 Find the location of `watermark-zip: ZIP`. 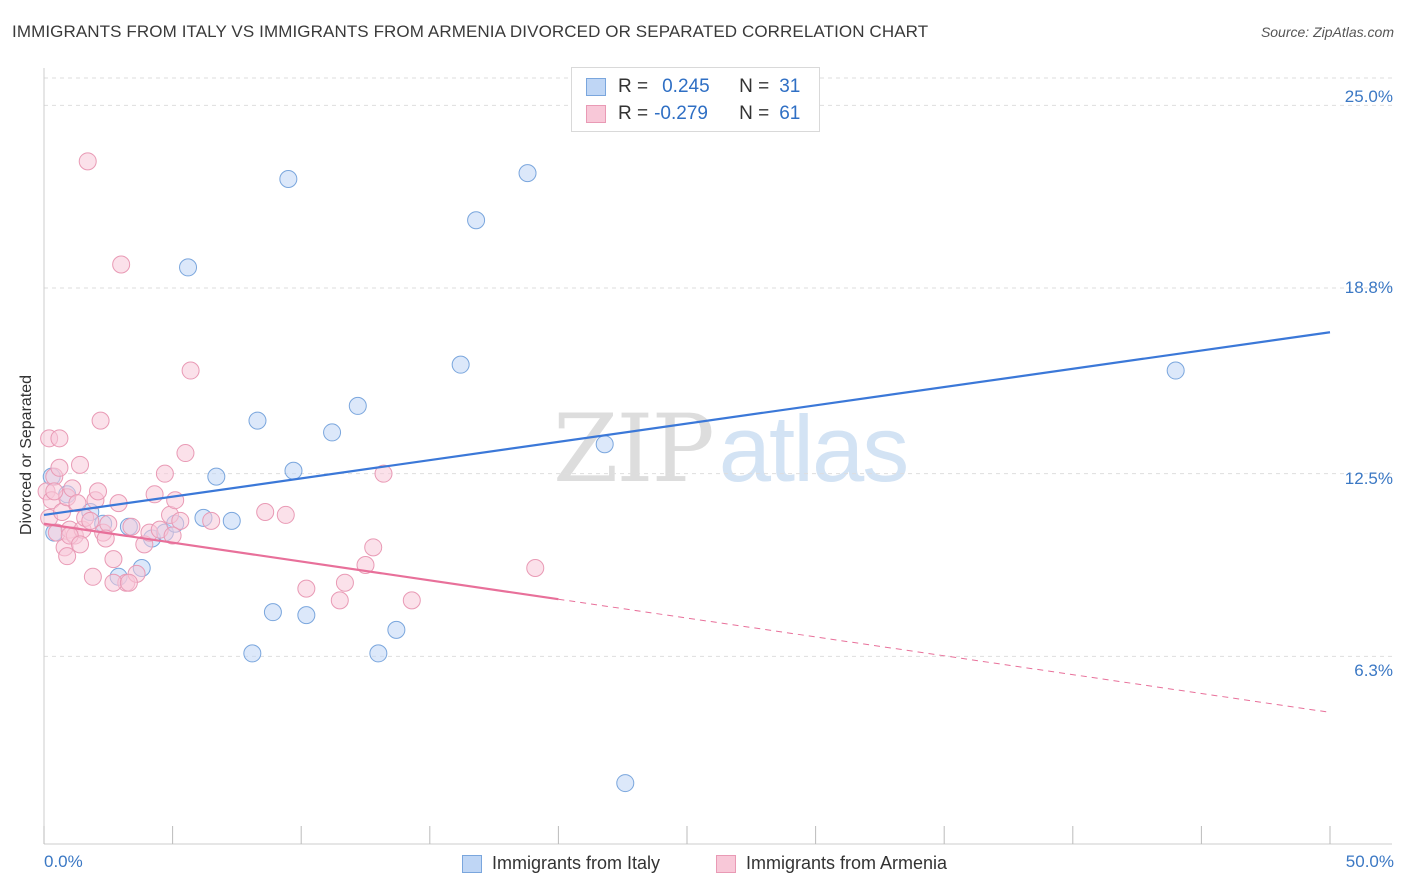

watermark-zip: ZIP is located at coordinates (634, 449).